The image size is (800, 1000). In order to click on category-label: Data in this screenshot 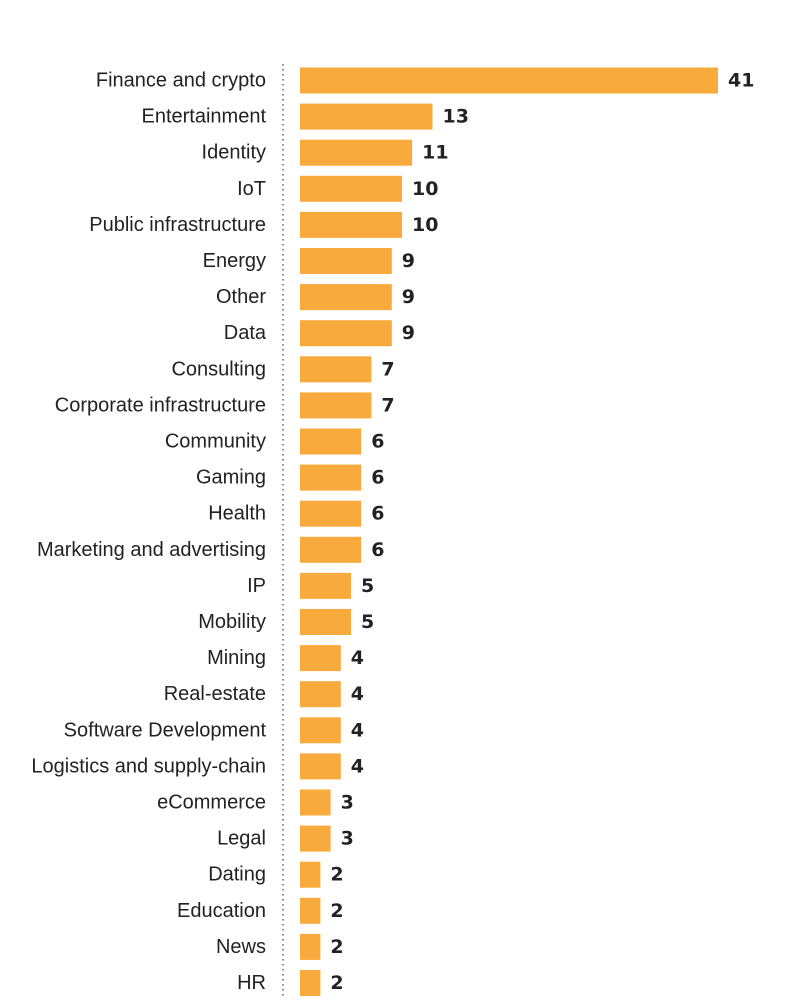, I will do `click(245, 333)`.